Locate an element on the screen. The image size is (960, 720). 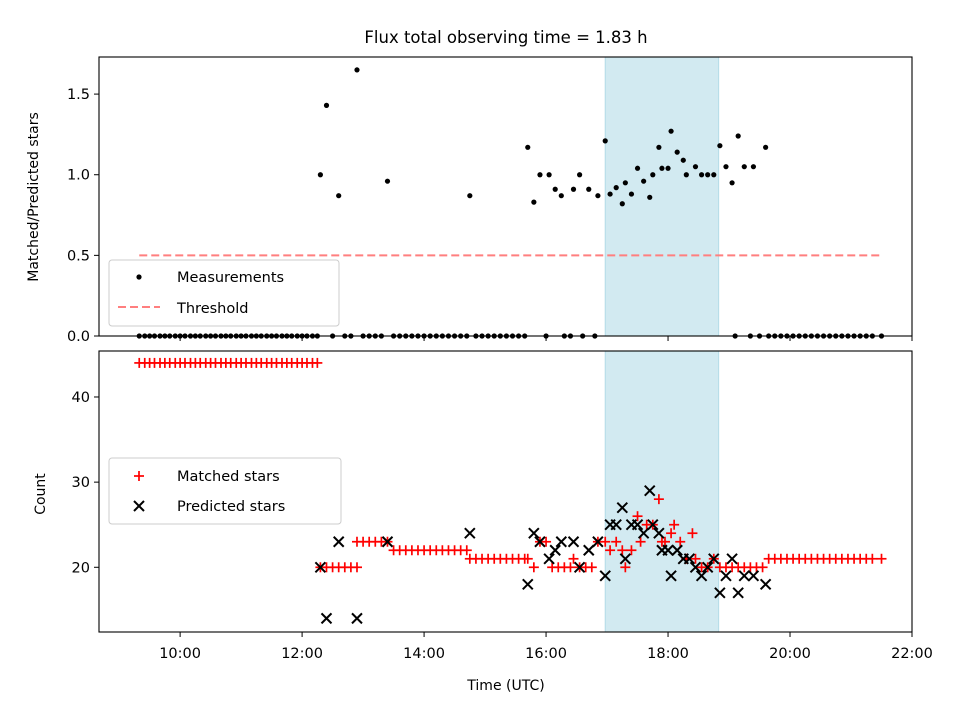
legend-predicted-marker is located at coordinates (139, 506).